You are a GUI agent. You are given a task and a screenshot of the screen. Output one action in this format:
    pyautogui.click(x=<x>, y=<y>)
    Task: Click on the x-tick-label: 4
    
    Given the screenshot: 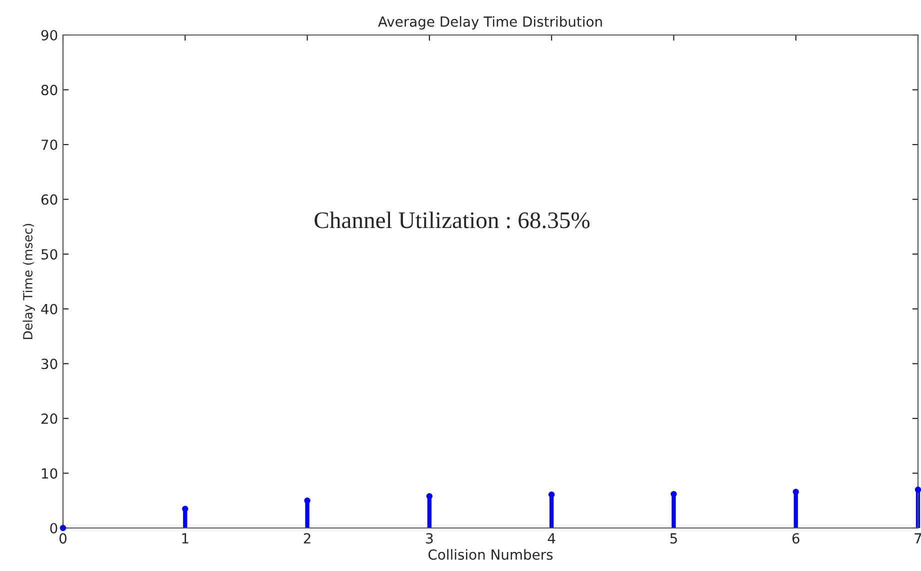 What is the action you would take?
    pyautogui.click(x=552, y=538)
    